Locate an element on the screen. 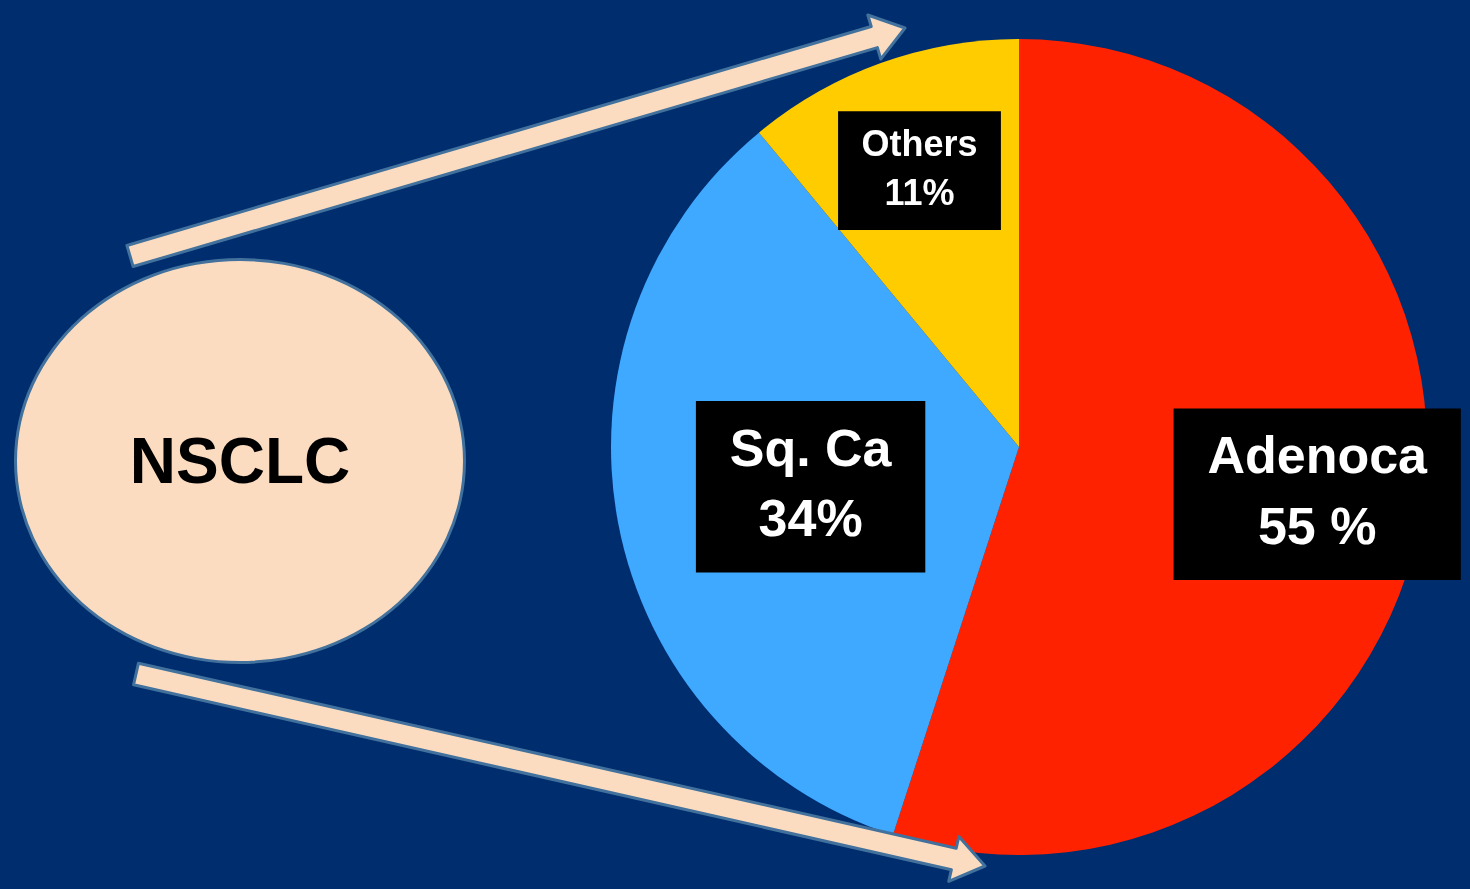 This screenshot has width=1470, height=889. slice-label: Sq. Ca is located at coordinates (811, 447).